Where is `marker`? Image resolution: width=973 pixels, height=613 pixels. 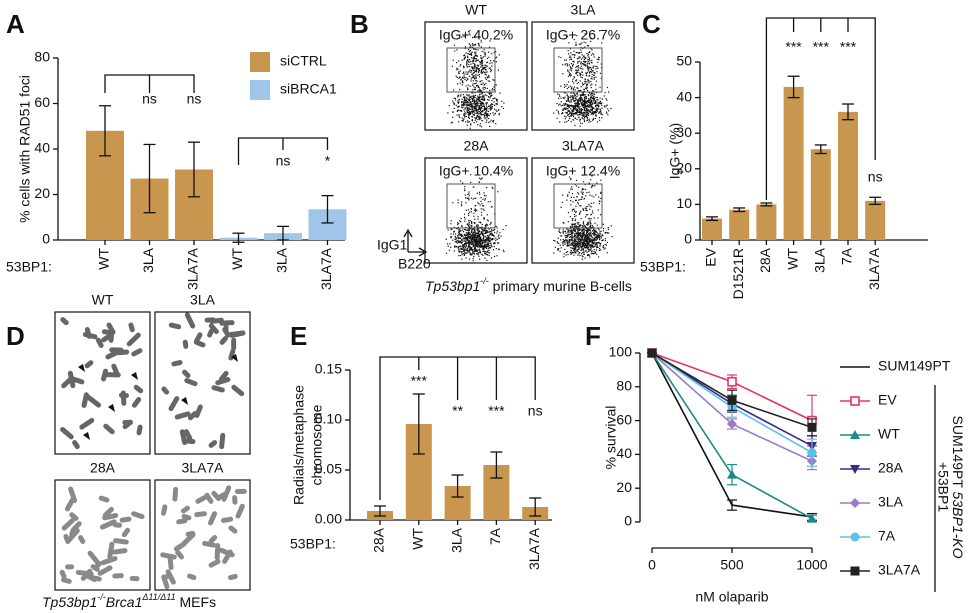
marker is located at coordinates (855, 434).